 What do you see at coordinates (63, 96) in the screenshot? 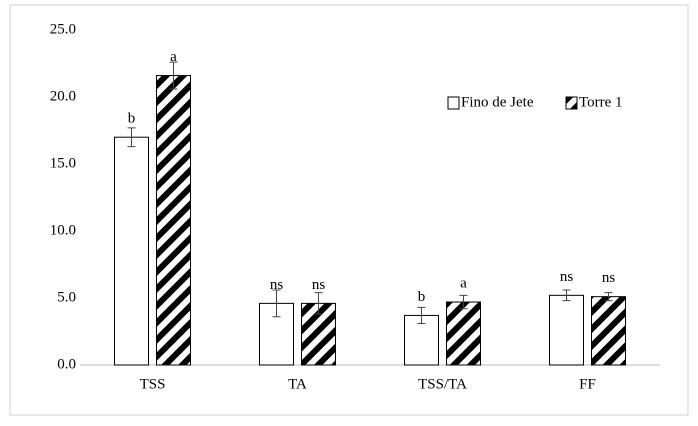
I see `y-tick-label: 20.0` at bounding box center [63, 96].